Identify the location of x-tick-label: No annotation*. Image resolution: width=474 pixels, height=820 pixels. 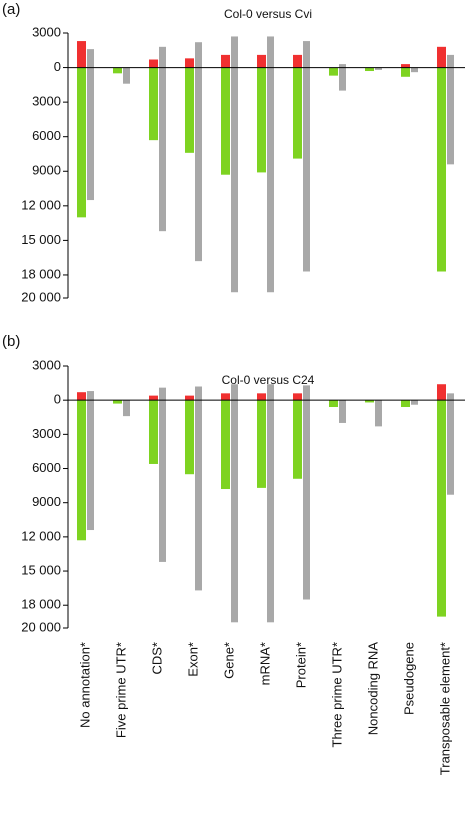
(84, 685).